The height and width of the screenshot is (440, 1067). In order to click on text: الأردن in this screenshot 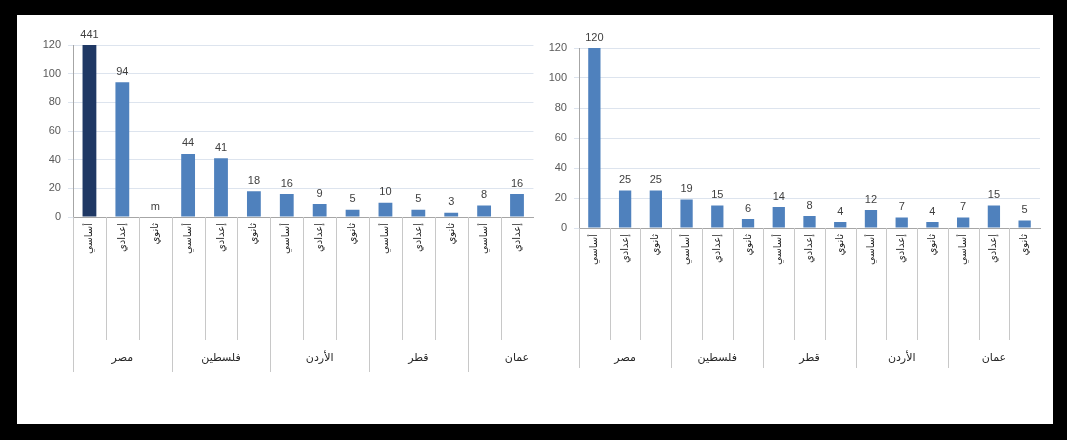, I will do `click(901, 356)`.